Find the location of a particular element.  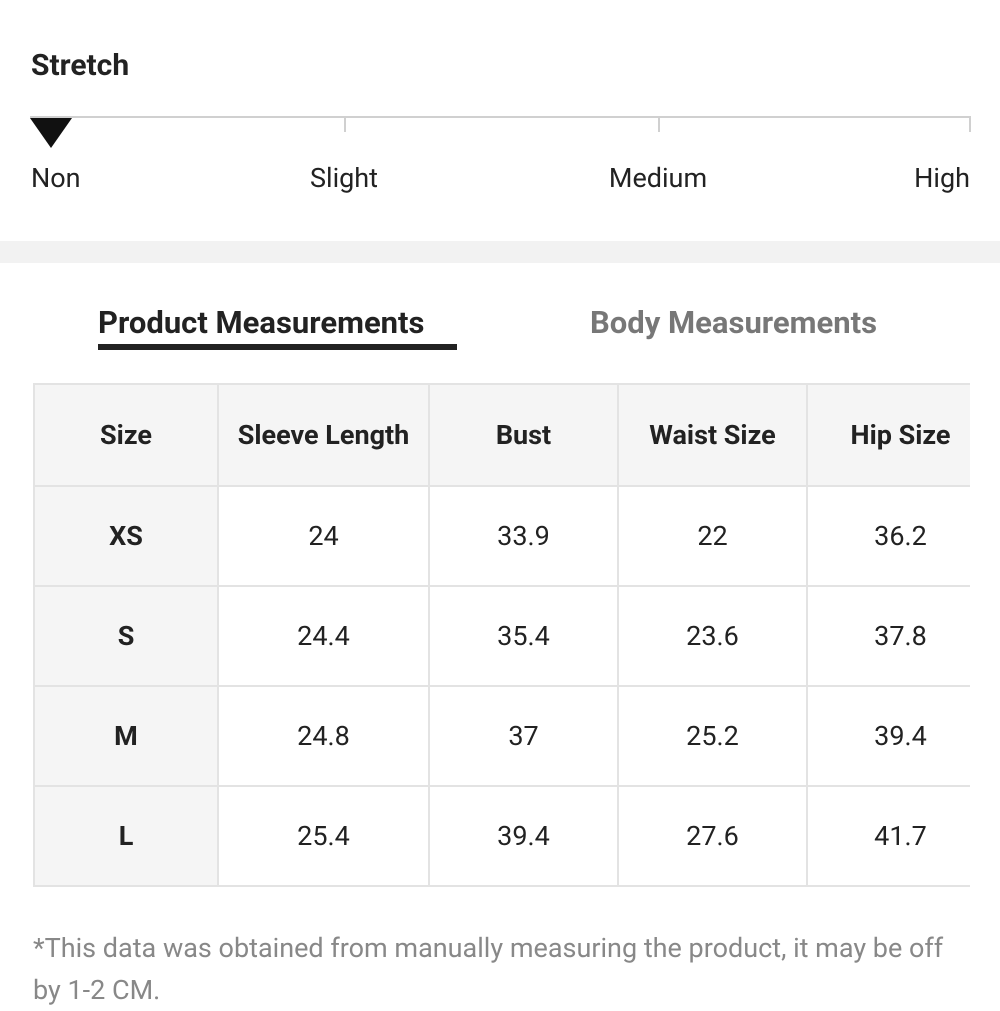

value-cell: 27.6 is located at coordinates (712, 836).